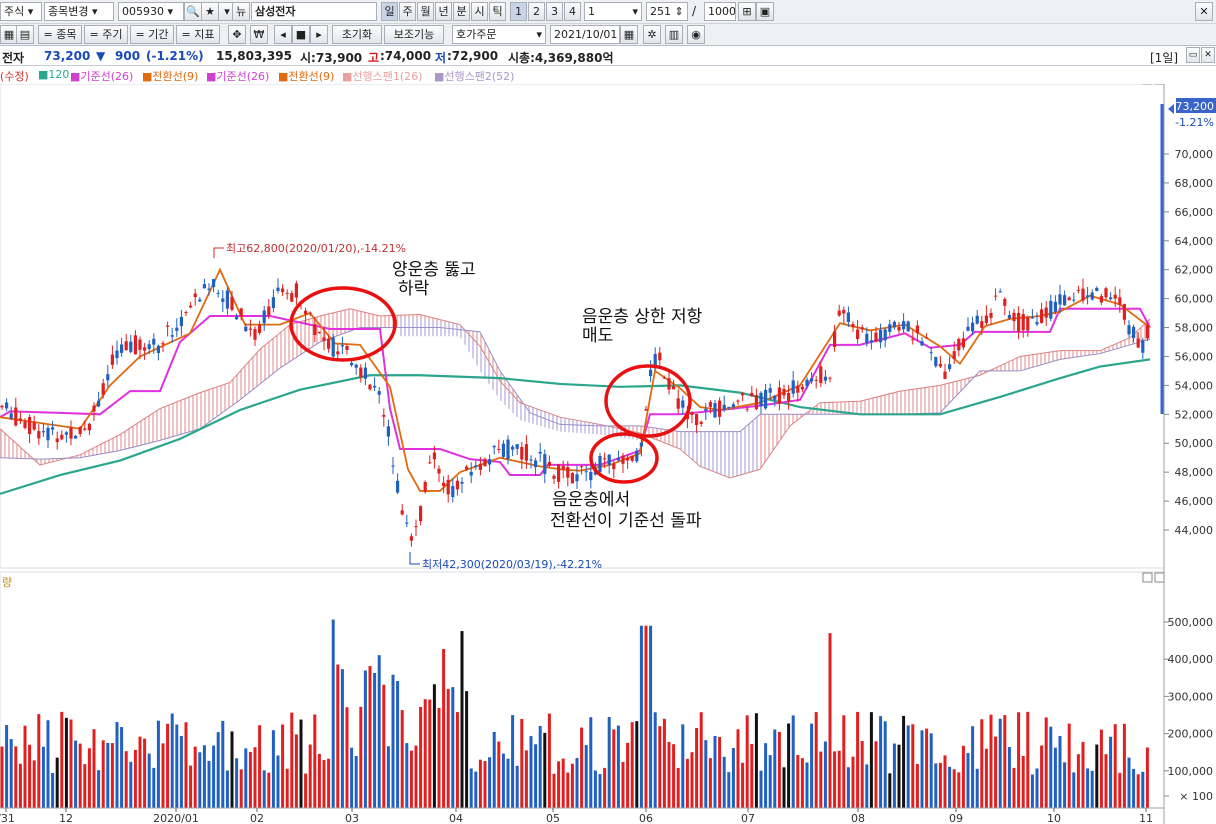 The width and height of the screenshot is (1216, 824). What do you see at coordinates (389, 11) in the screenshot?
I see `period-day: 일` at bounding box center [389, 11].